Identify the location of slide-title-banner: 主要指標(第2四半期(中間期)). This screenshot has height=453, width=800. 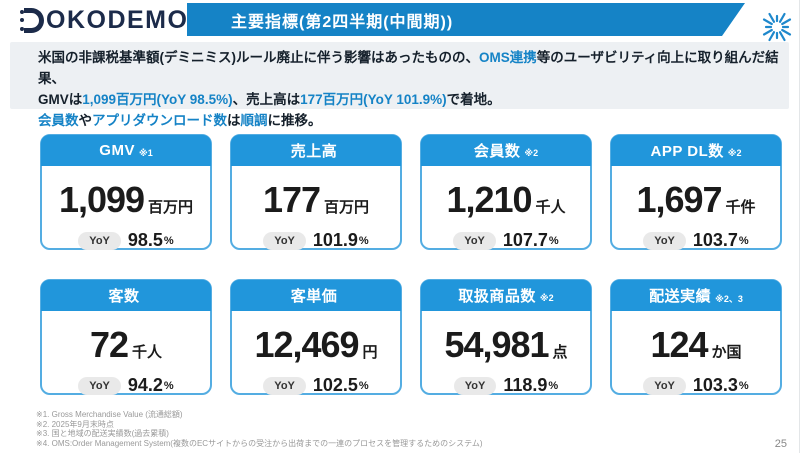
(466, 19).